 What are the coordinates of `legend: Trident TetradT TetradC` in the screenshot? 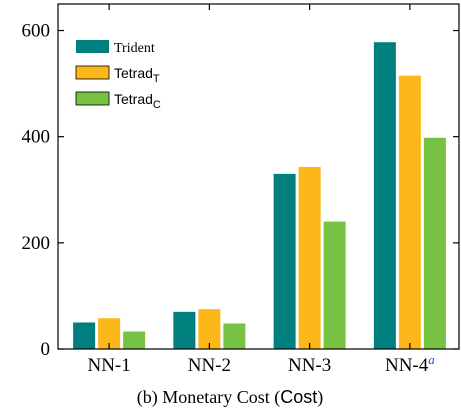 It's located at (118, 75).